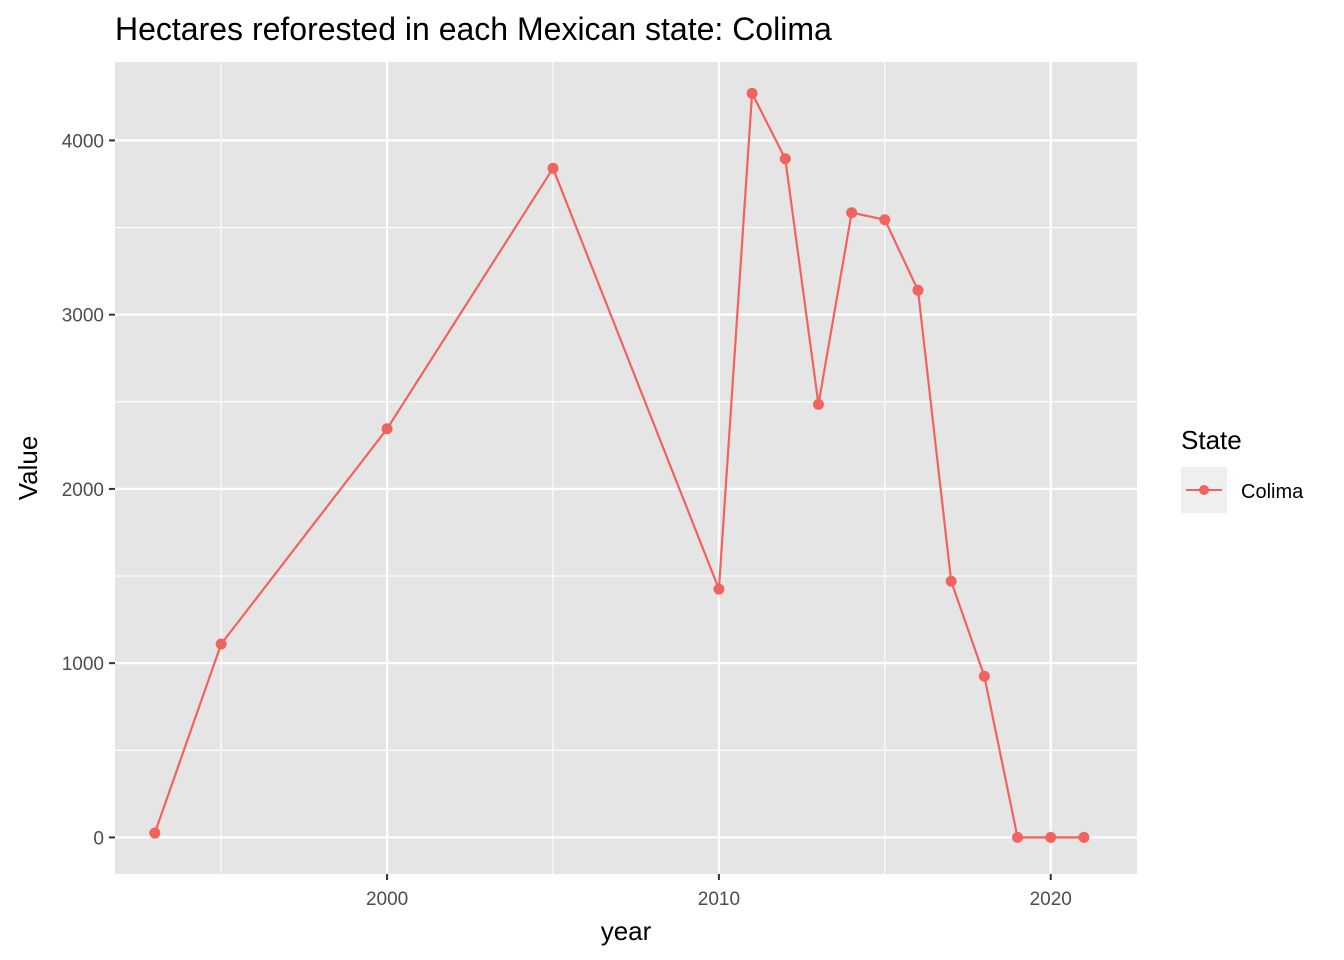 Image resolution: width=1344 pixels, height=960 pixels. Describe the element at coordinates (98, 838) in the screenshot. I see `y-tick-label: 0` at that location.